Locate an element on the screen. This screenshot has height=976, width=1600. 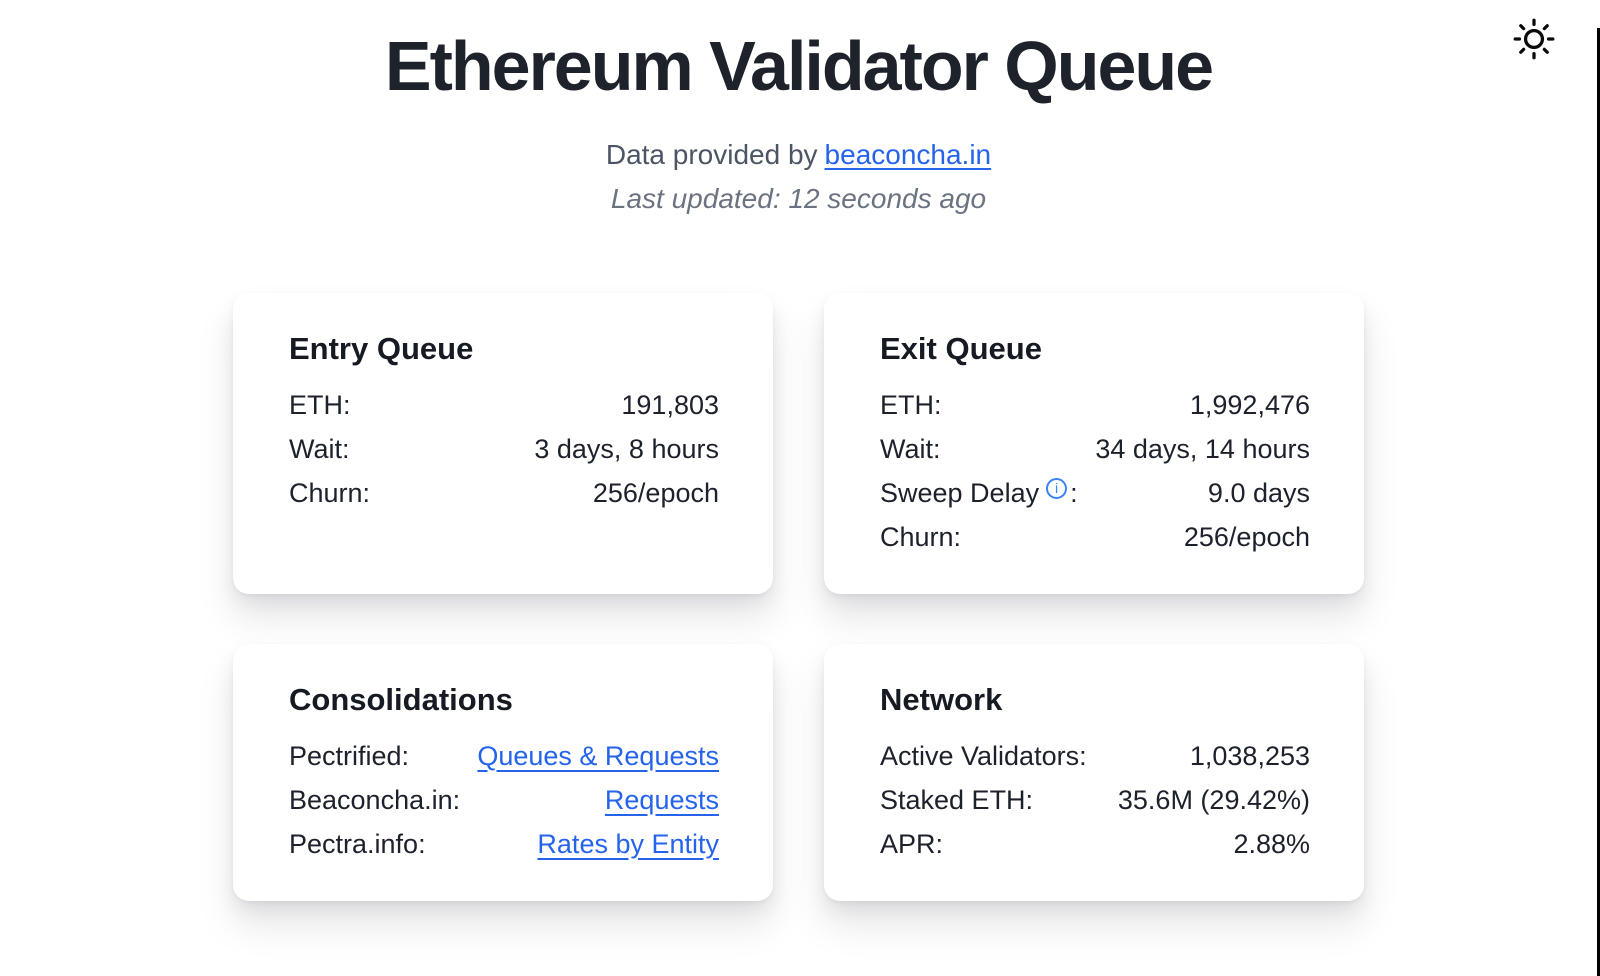
last-updated-text: Last updated: 12 seconds ago is located at coordinates (798, 198).